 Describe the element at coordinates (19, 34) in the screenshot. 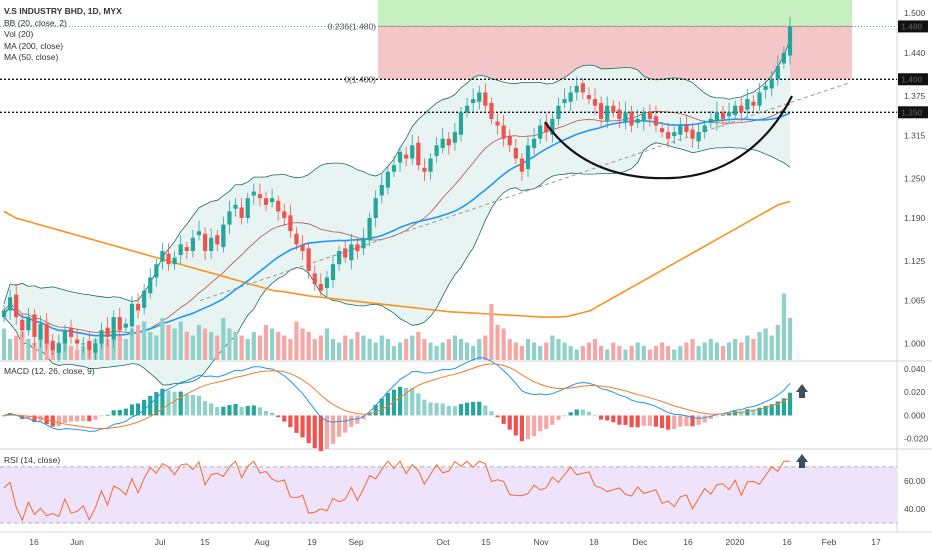

I see `legend-vol: Vol (20)` at that location.